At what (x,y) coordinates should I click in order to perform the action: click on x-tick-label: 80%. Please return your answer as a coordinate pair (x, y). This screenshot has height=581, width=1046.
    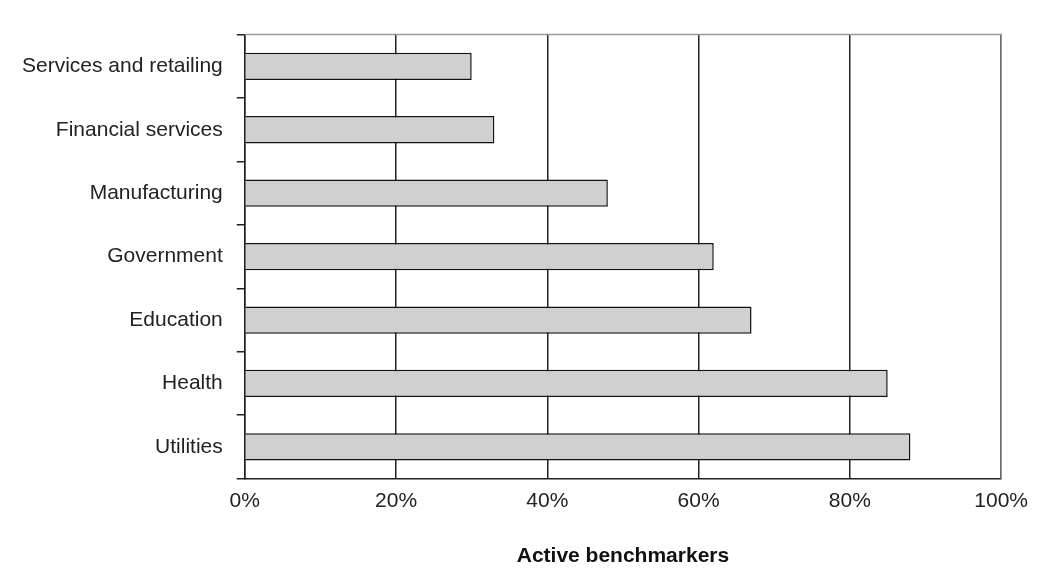
    Looking at the image, I should click on (849, 499).